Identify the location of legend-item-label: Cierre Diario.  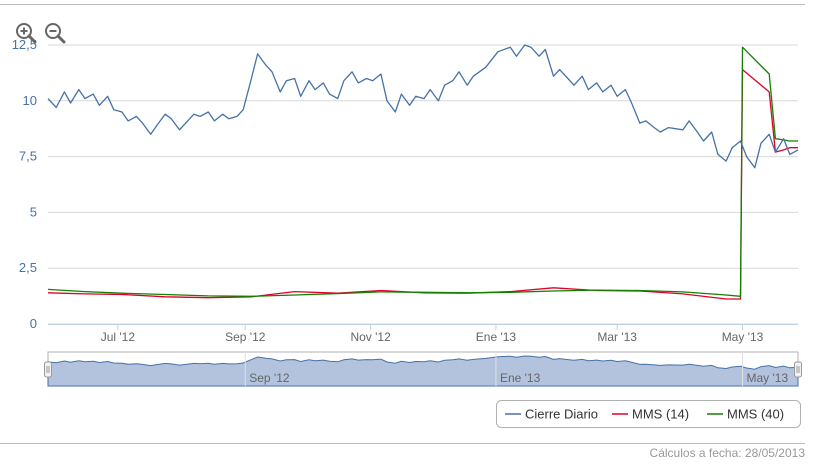
(561, 414).